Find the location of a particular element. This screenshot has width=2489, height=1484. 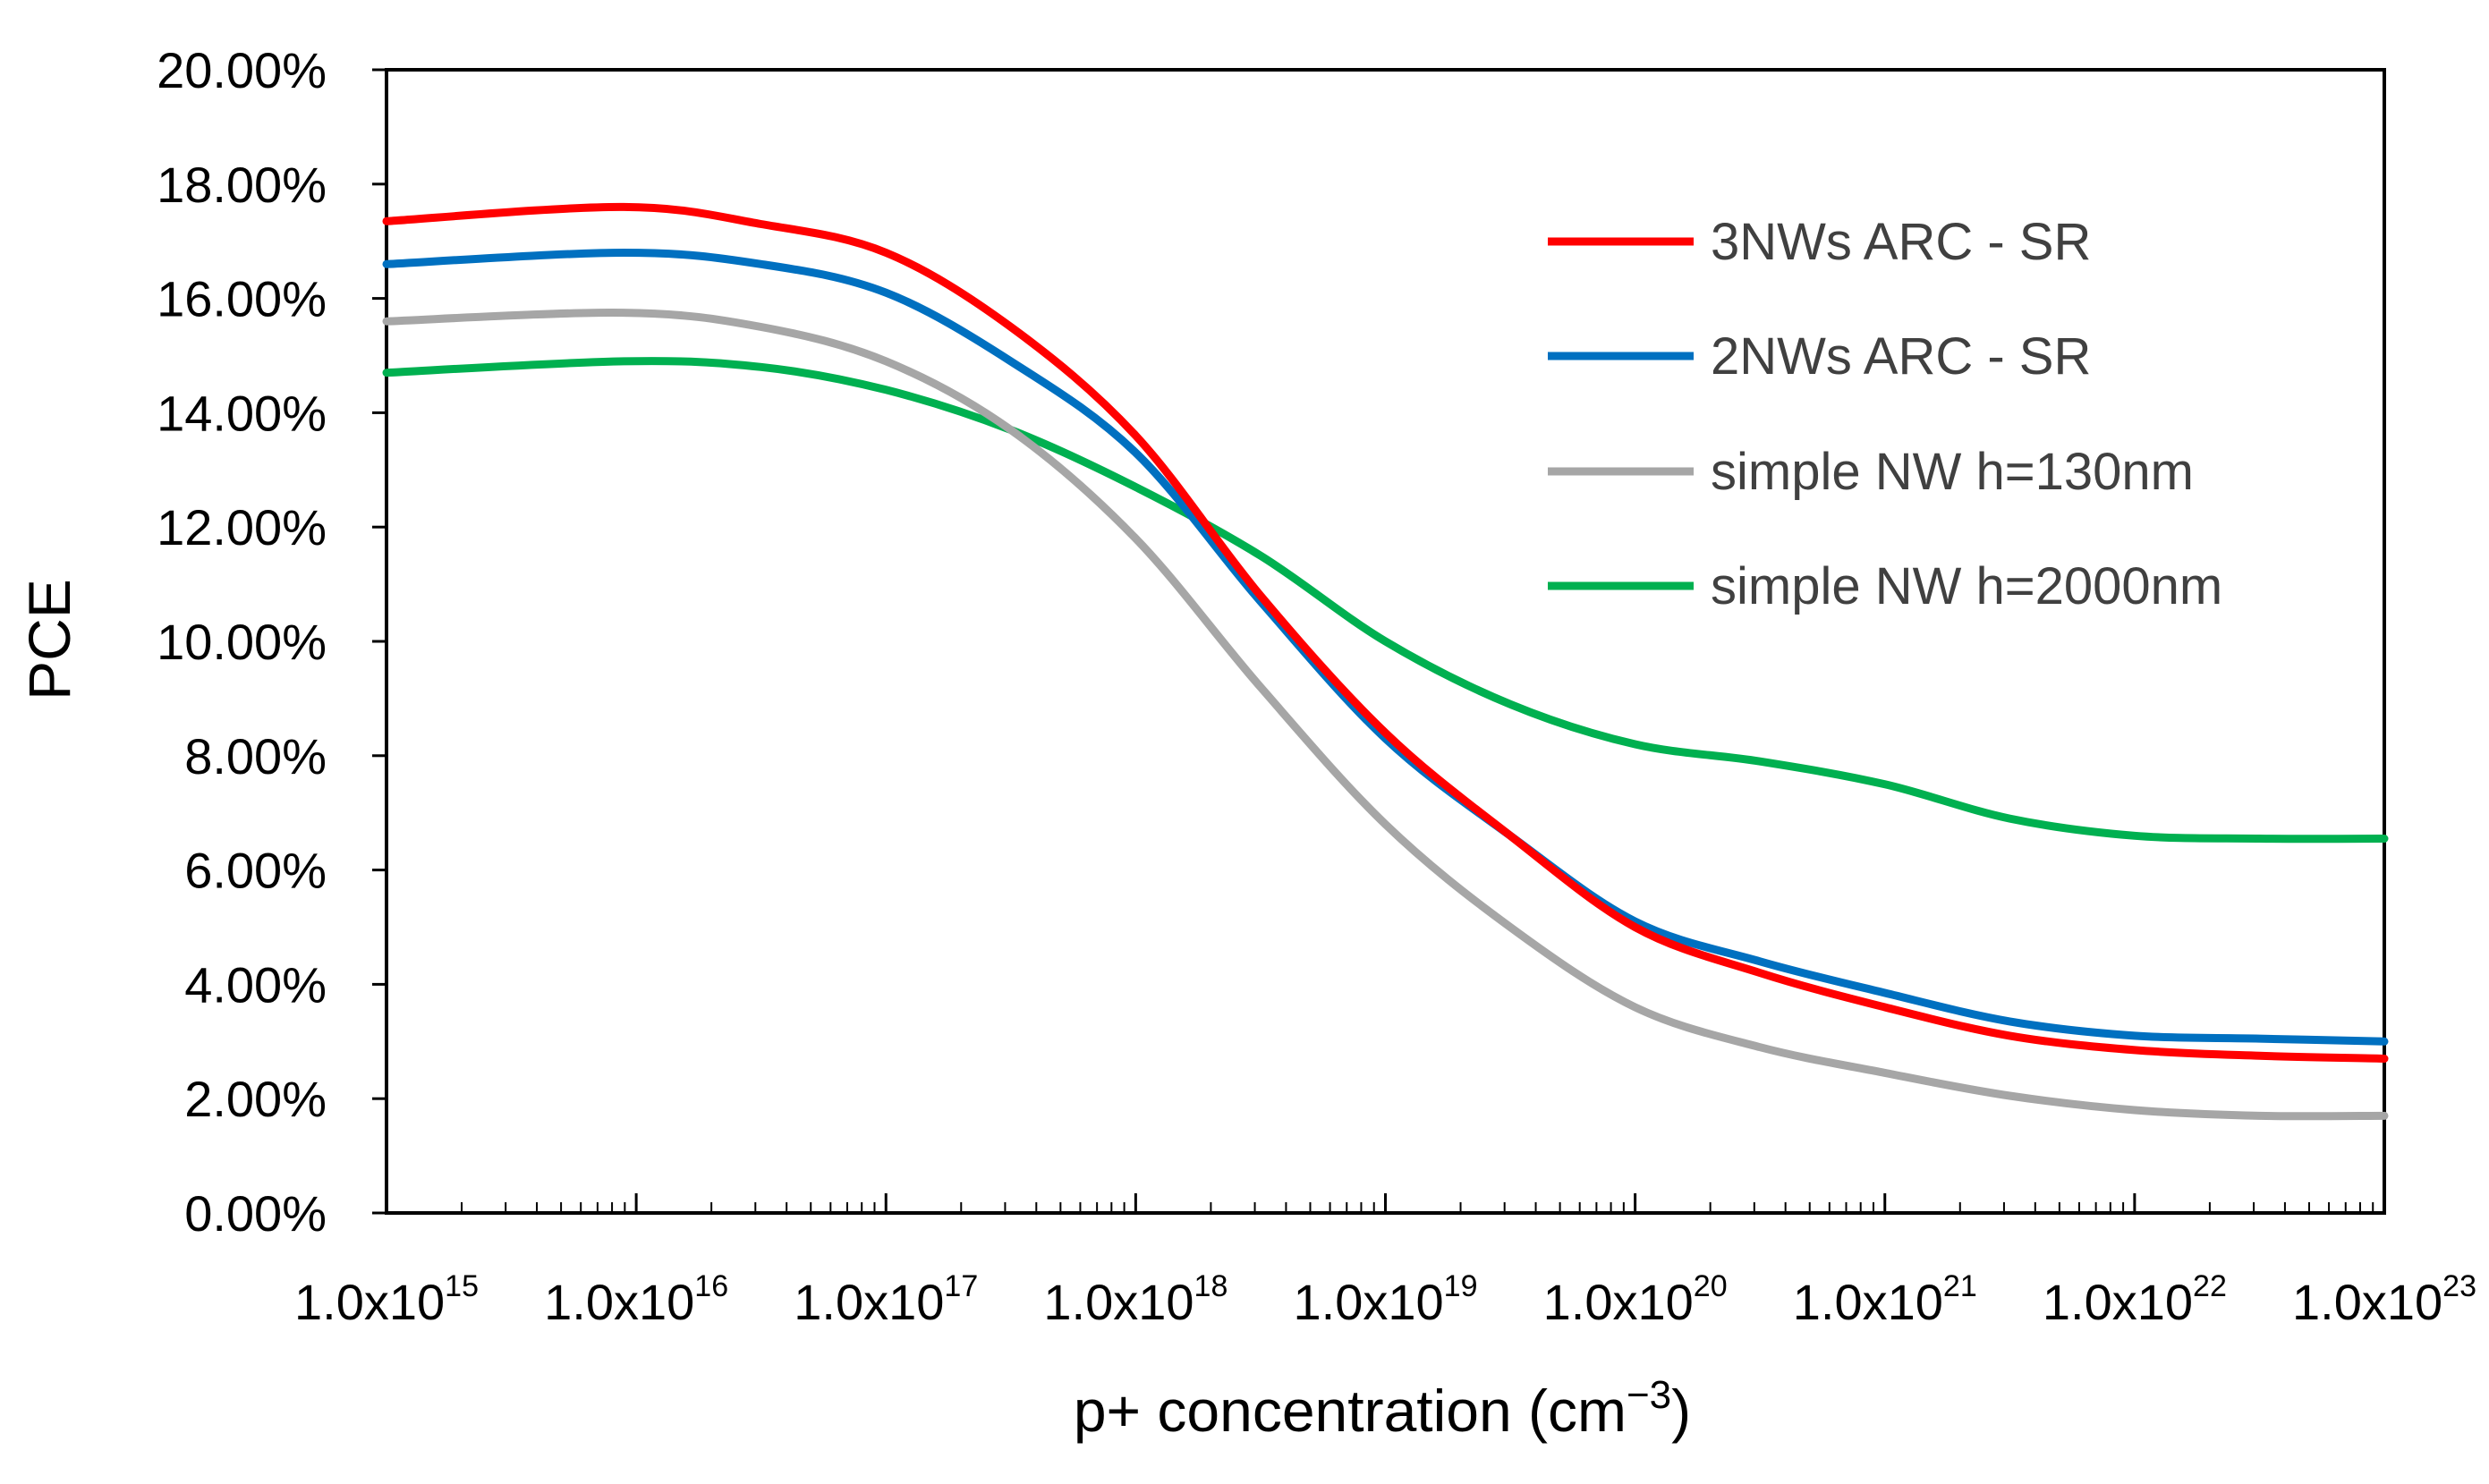

x-tick-label: 1.0x10¹⁷ is located at coordinates (886, 1299).